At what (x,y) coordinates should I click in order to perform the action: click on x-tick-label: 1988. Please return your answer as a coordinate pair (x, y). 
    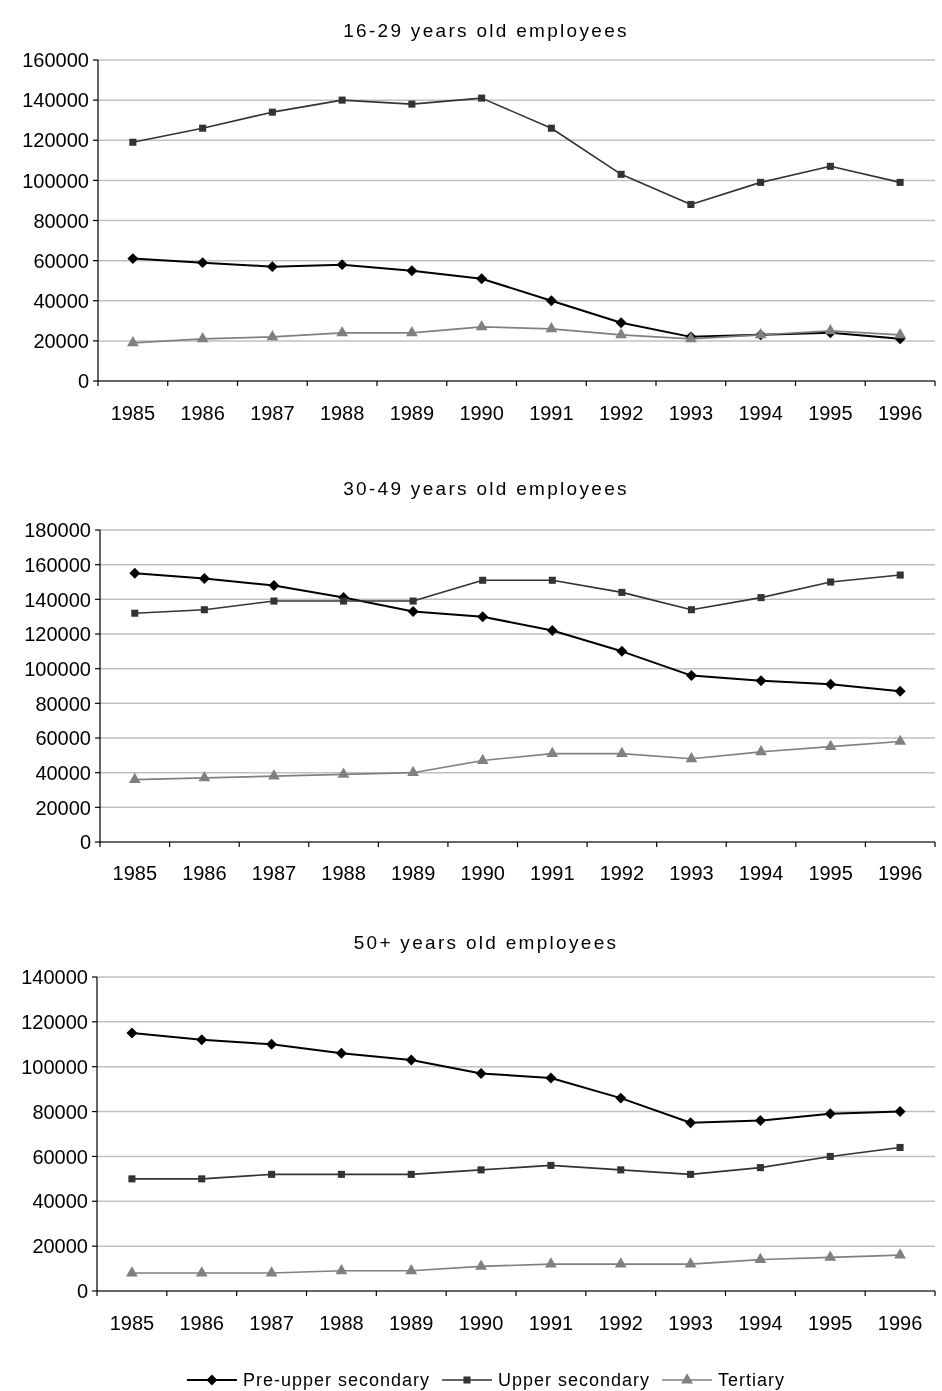
    Looking at the image, I should click on (343, 873).